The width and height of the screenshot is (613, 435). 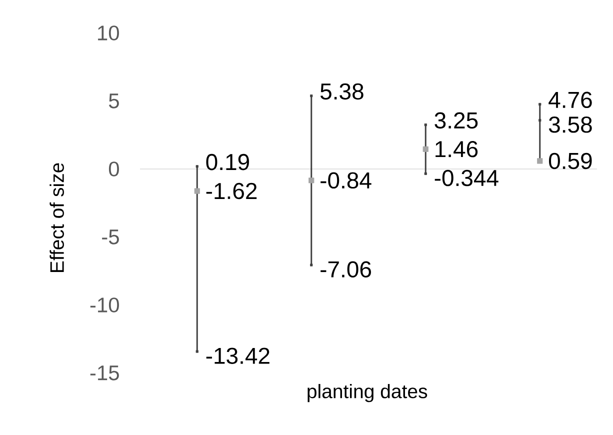 What do you see at coordinates (346, 180) in the screenshot?
I see `data-label: -0.84` at bounding box center [346, 180].